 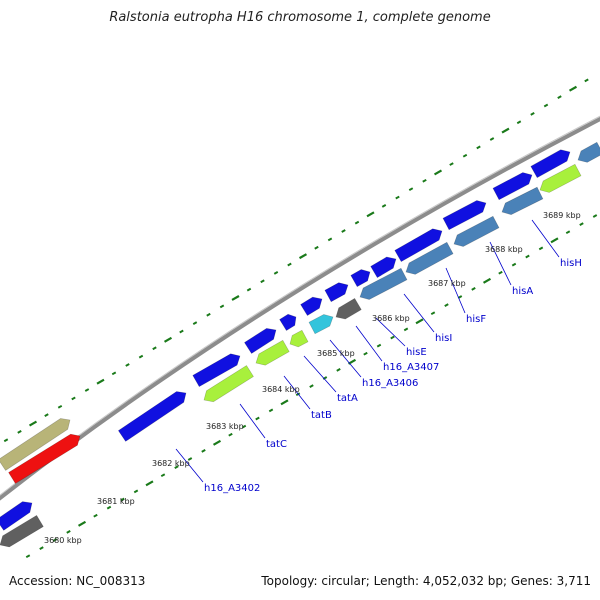 I want to click on gene-arrow-h16-A3406, so click(x=321, y=324).